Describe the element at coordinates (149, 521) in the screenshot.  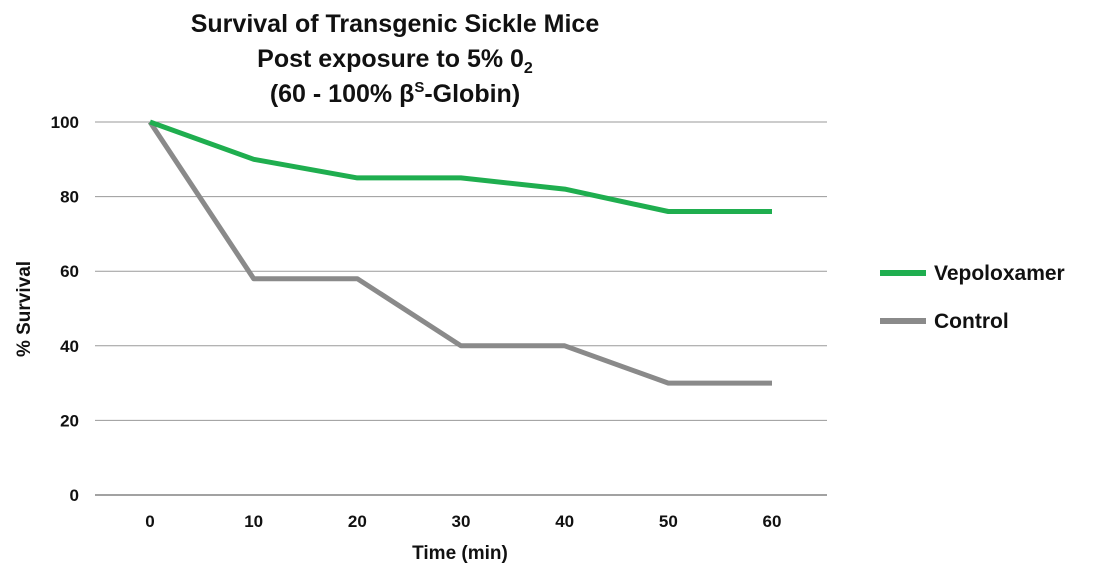
I see `x-tick-label: 0` at that location.